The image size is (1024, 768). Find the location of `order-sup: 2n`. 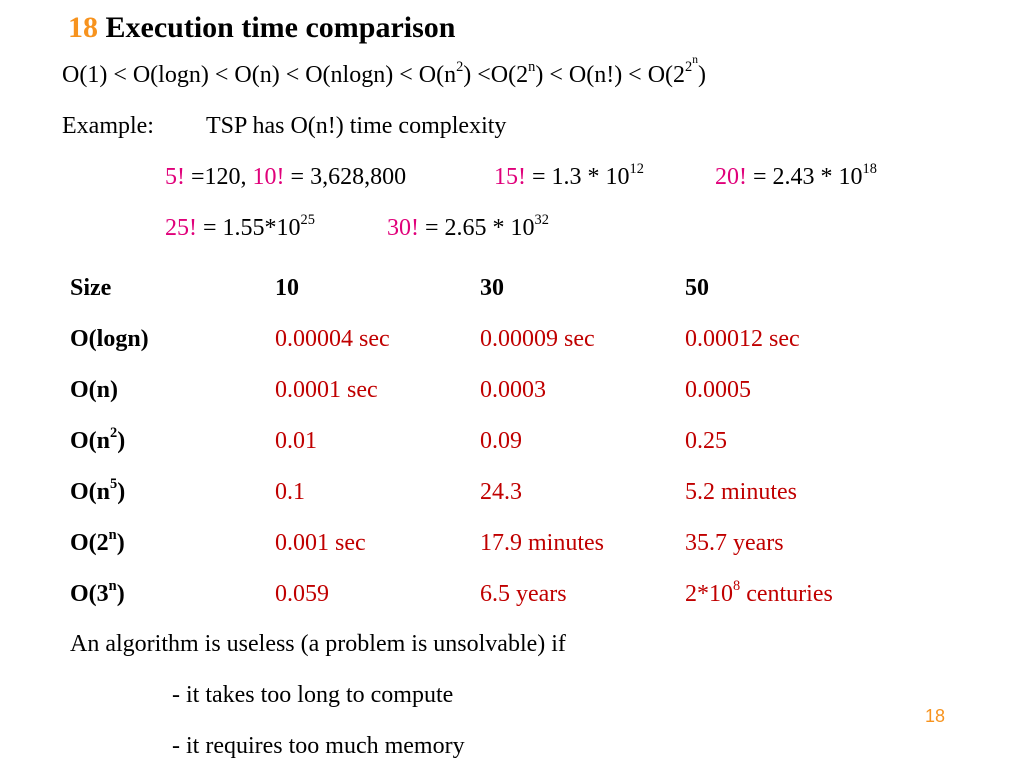

order-sup: 2n is located at coordinates (691, 65).